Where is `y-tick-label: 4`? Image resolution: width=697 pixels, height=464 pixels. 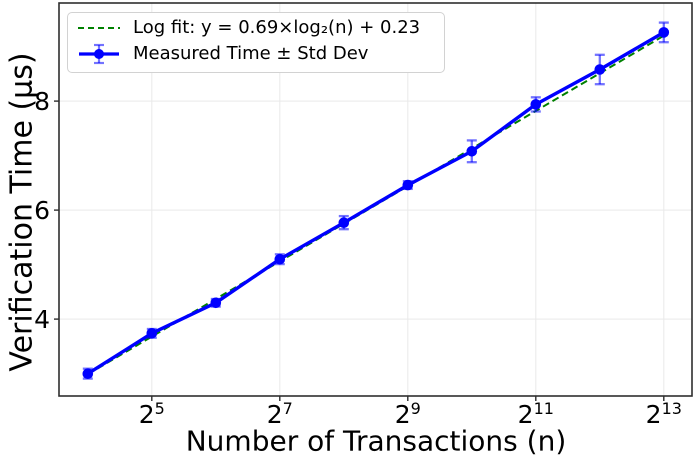 y-tick-label: 4 is located at coordinates (42, 319).